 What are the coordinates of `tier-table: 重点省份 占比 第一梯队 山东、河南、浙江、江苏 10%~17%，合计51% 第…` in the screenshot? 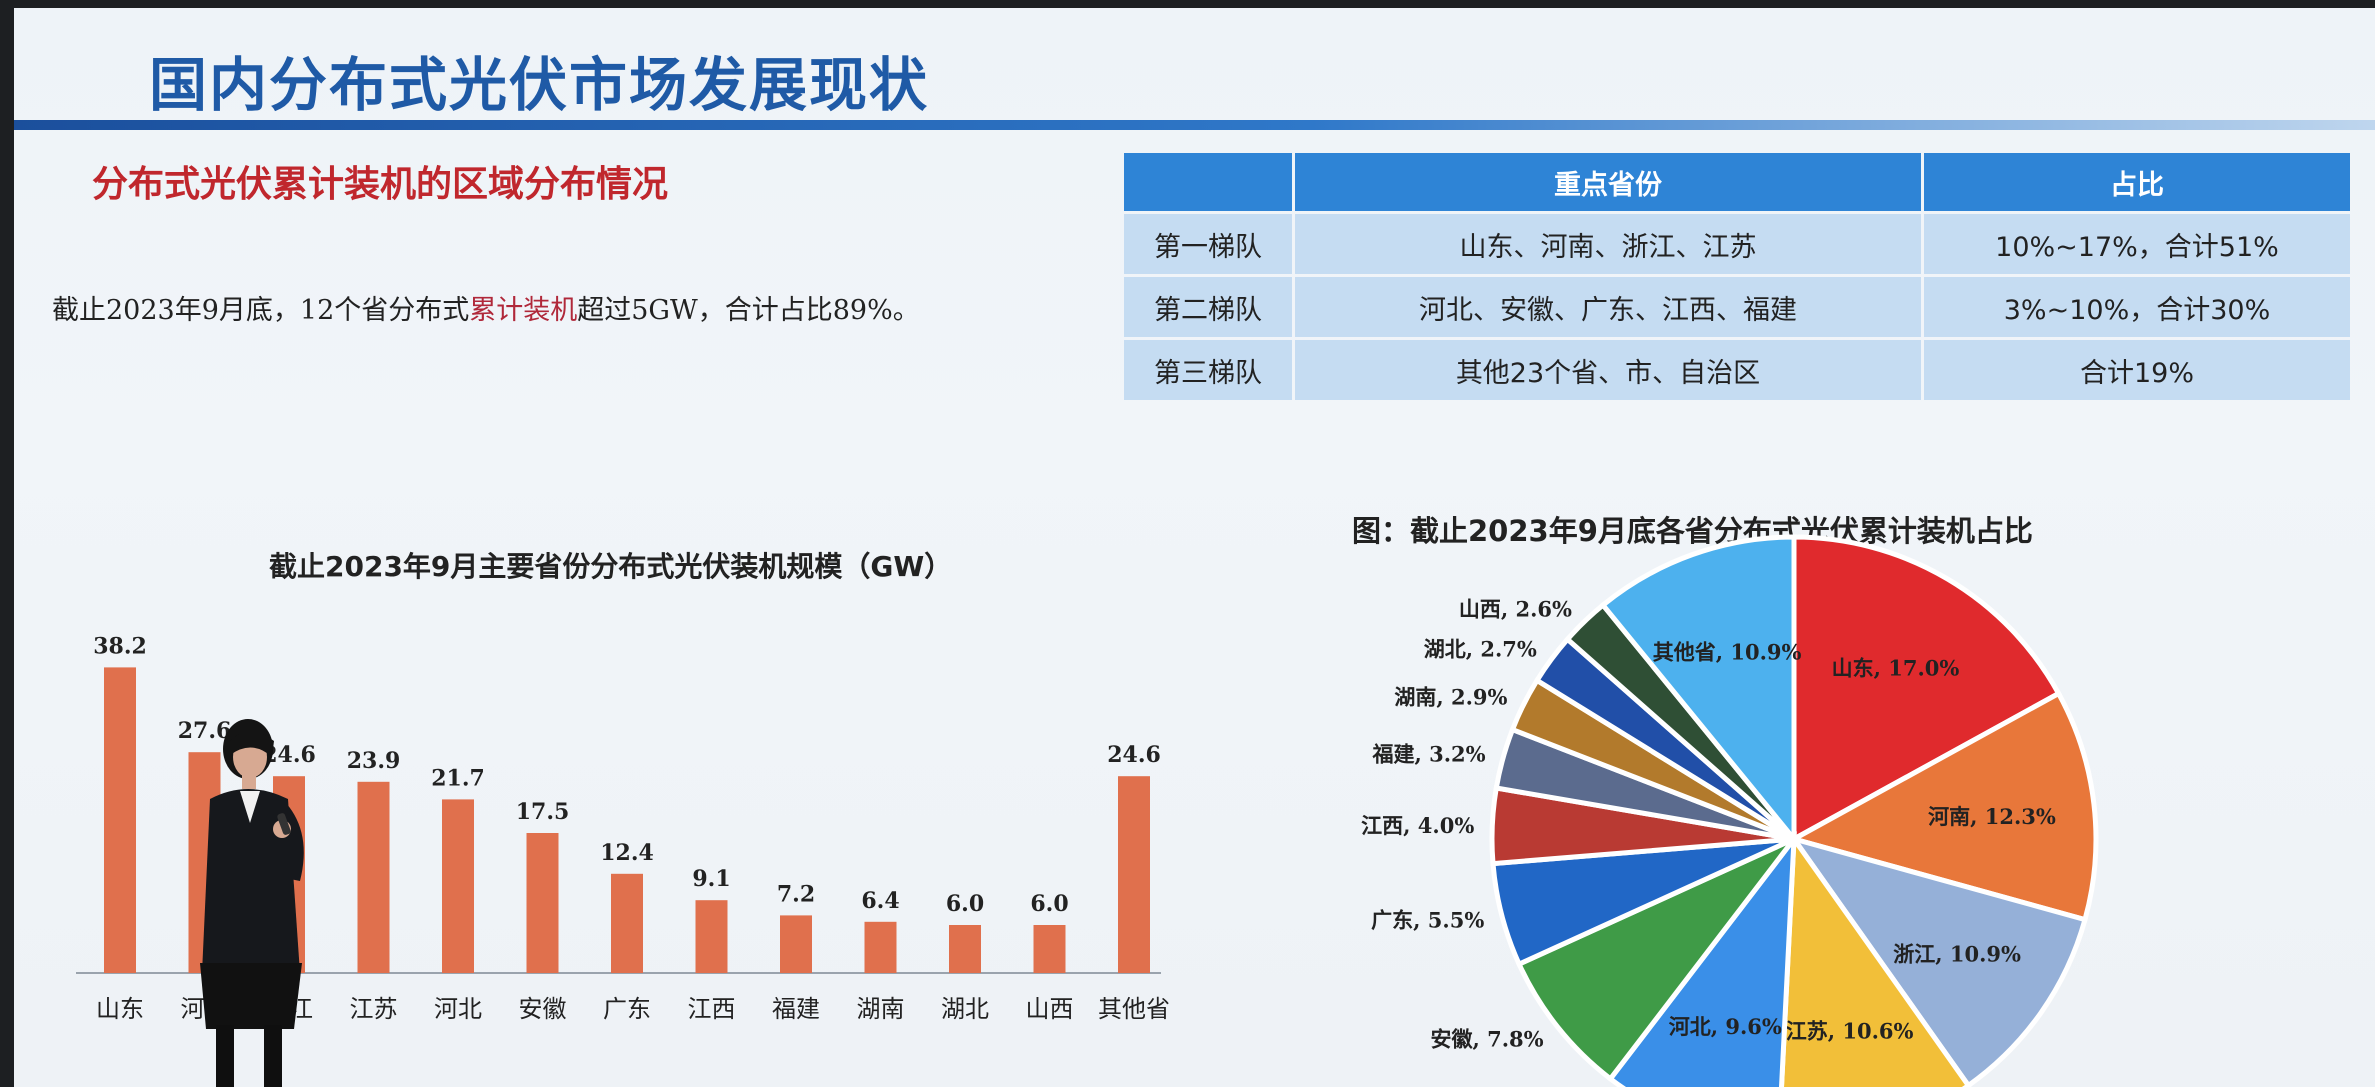 It's located at (1737, 276).